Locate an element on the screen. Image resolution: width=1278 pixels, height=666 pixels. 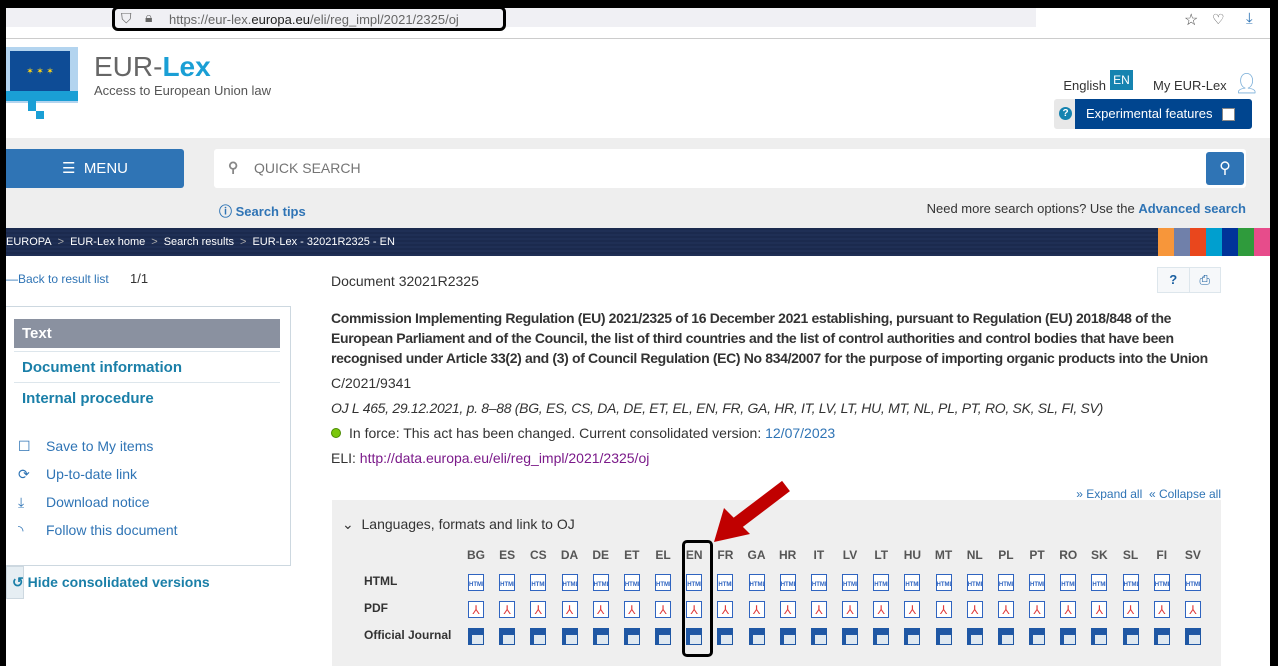
search-button: ⚲ is located at coordinates (1225, 168).